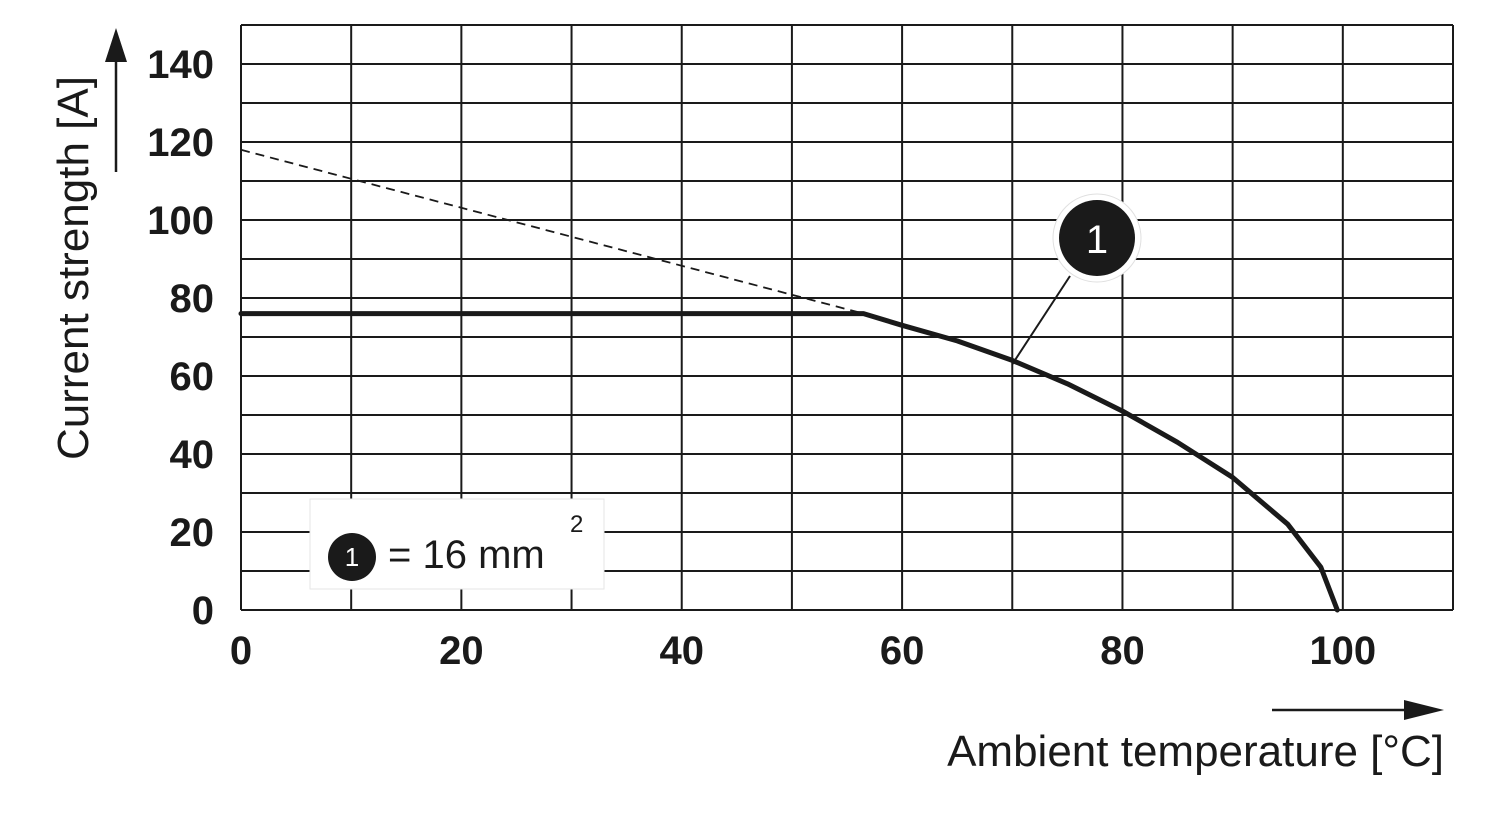 Image resolution: width=1500 pixels, height=820 pixels. I want to click on x-tick-label: 60, so click(902, 651).